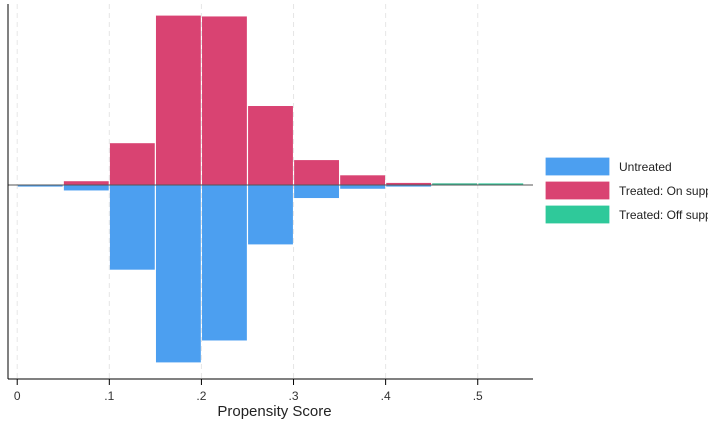 The image size is (708, 425). What do you see at coordinates (248, 391) in the screenshot?
I see `x-axis-ticks: 0 .1 .2 .3 .4 .5` at bounding box center [248, 391].